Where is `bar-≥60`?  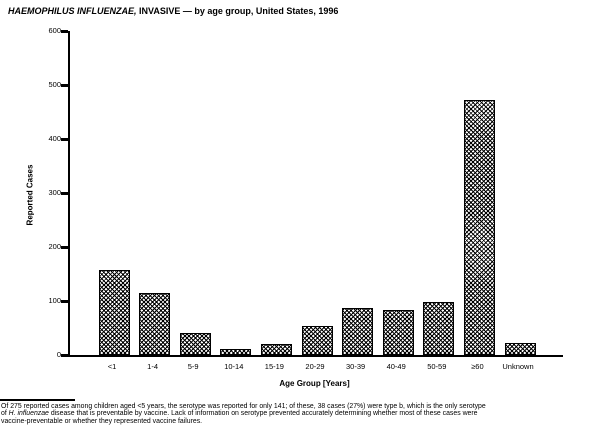
bar-≥60 is located at coordinates (479, 227).